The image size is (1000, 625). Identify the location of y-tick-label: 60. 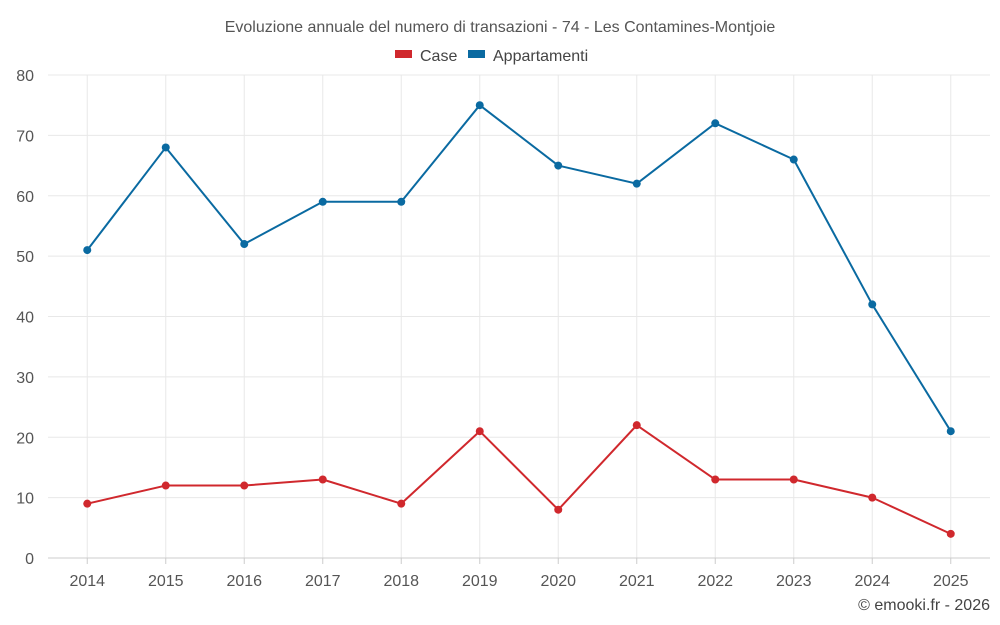
(25, 197).